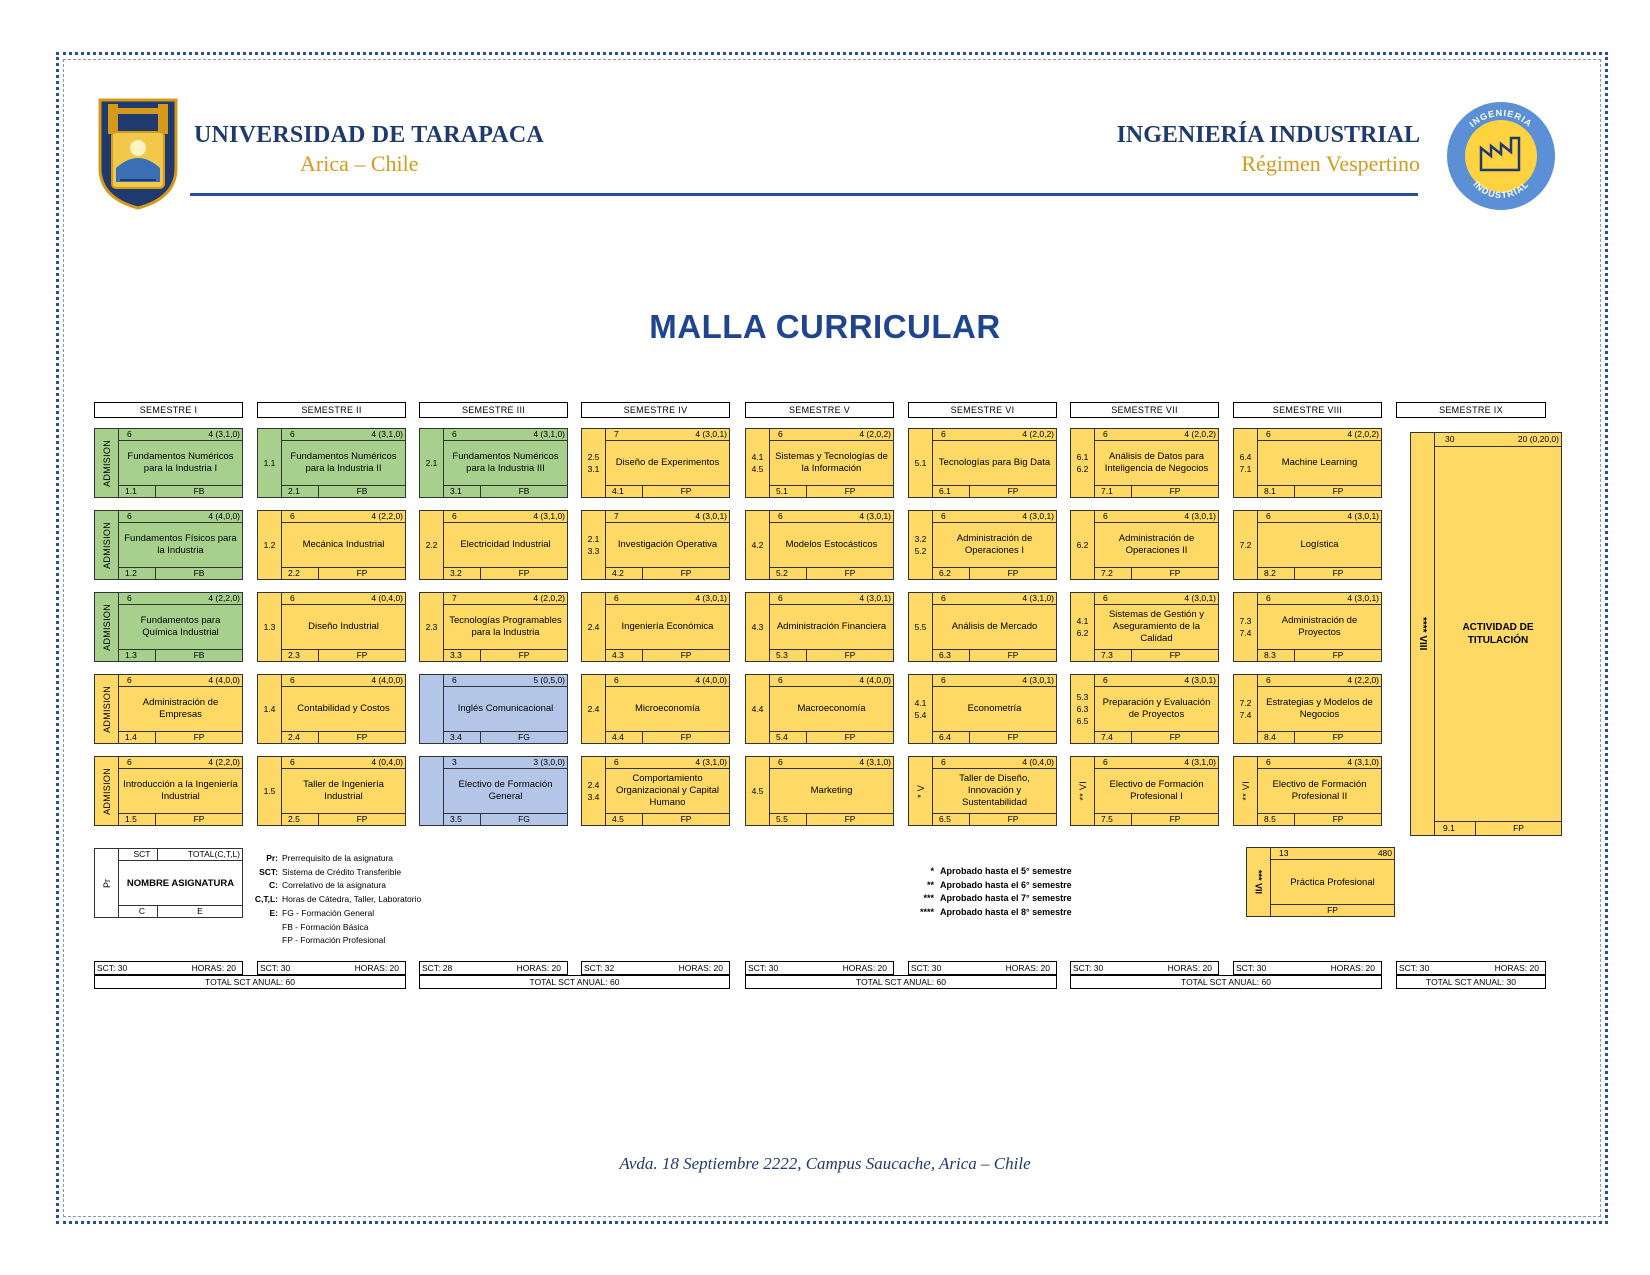  I want to click on course-prerequisite: 1.2, so click(270, 545).